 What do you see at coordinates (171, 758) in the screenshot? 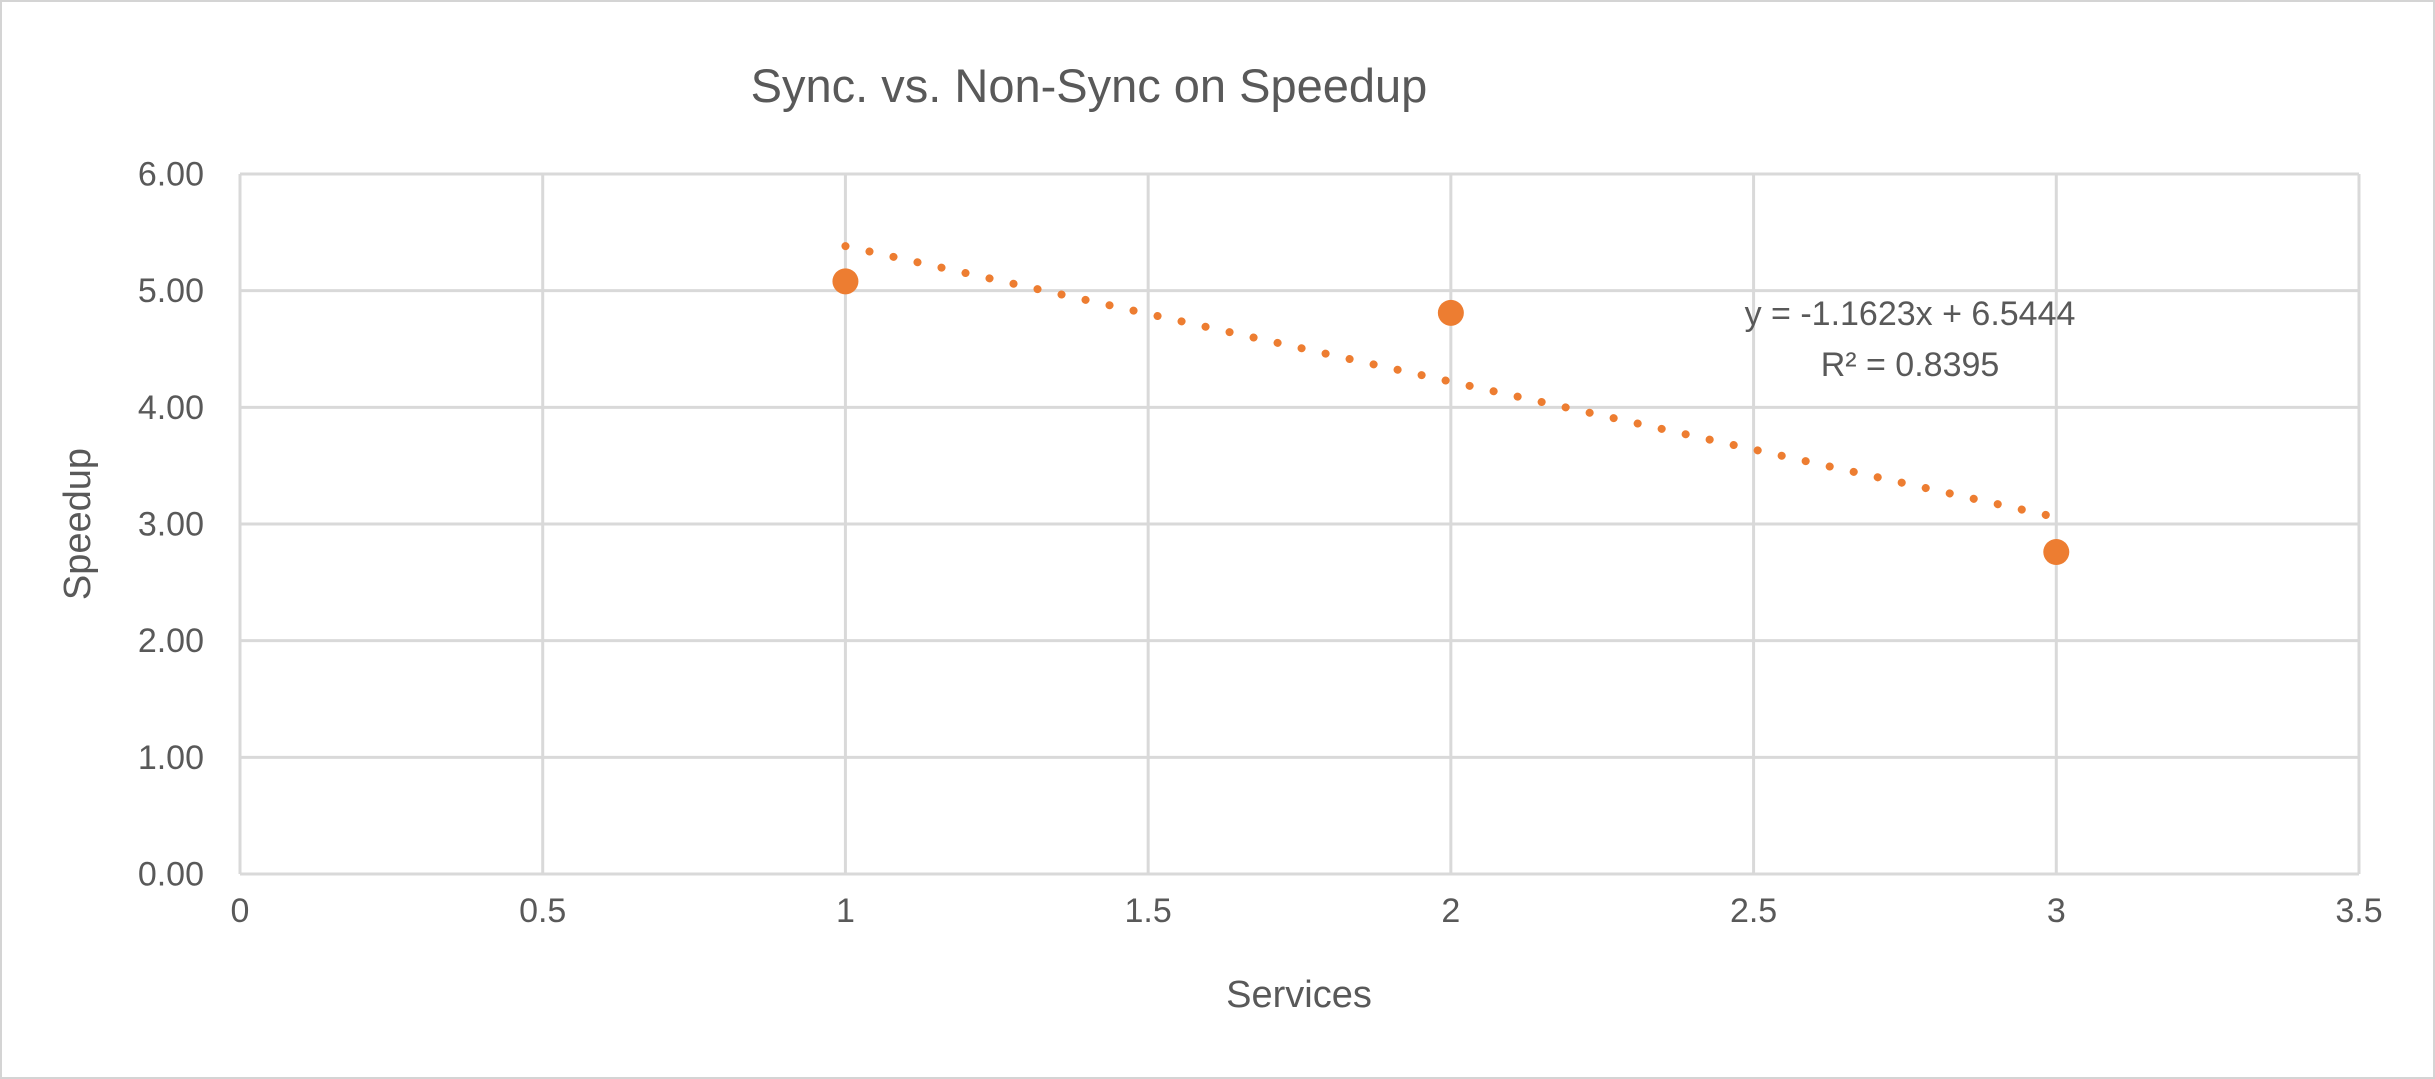
I see `y-tick-label: 1.00` at bounding box center [171, 758].